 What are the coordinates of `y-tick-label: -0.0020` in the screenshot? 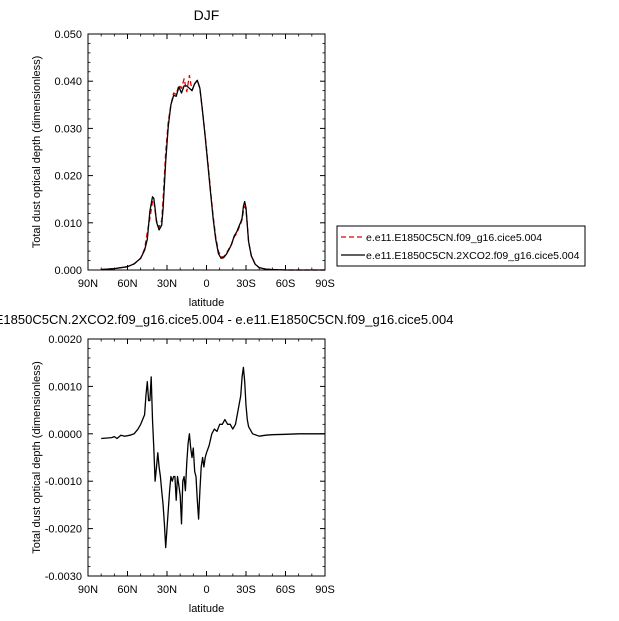 It's located at (63, 530).